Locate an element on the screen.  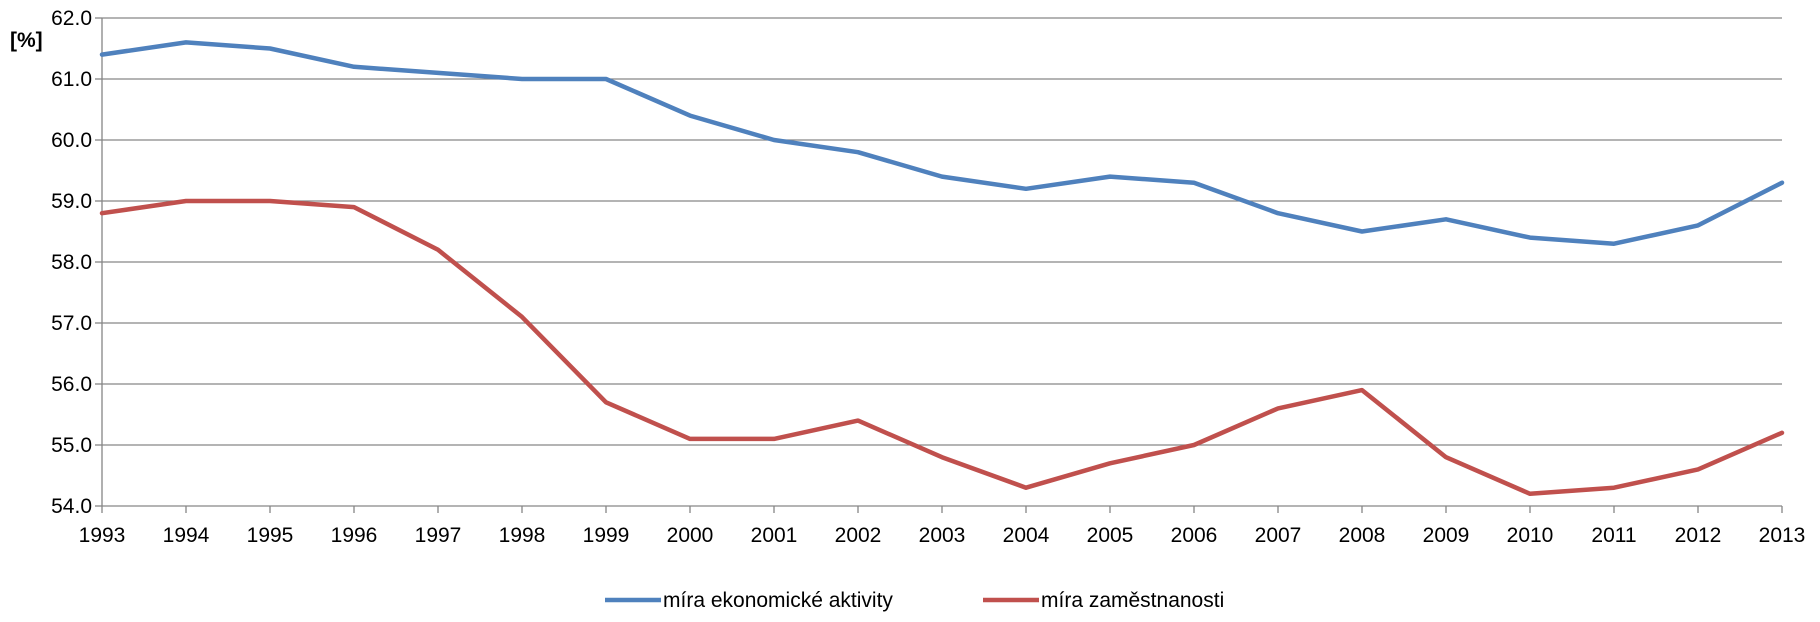
x-tick-label: 1999 is located at coordinates (606, 535).